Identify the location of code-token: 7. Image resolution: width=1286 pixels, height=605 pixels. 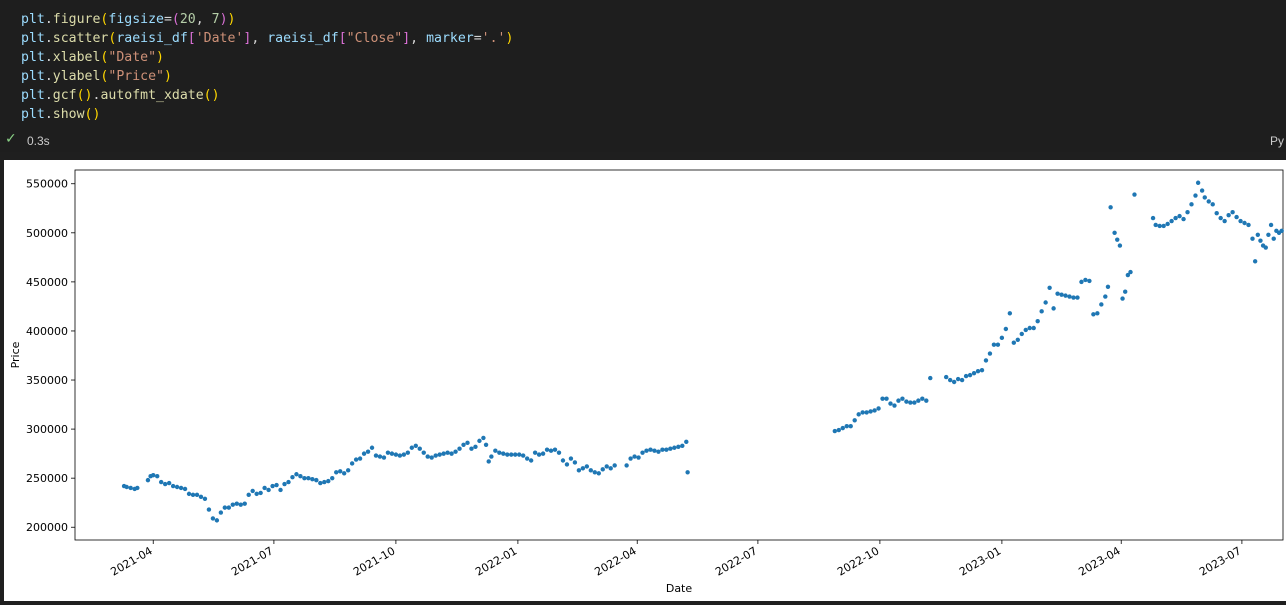
(215, 19).